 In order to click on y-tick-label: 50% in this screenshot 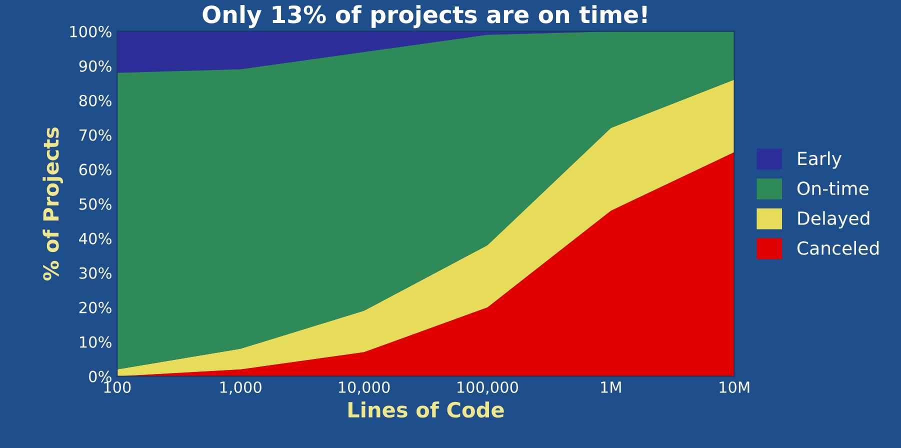, I will do `click(95, 204)`.